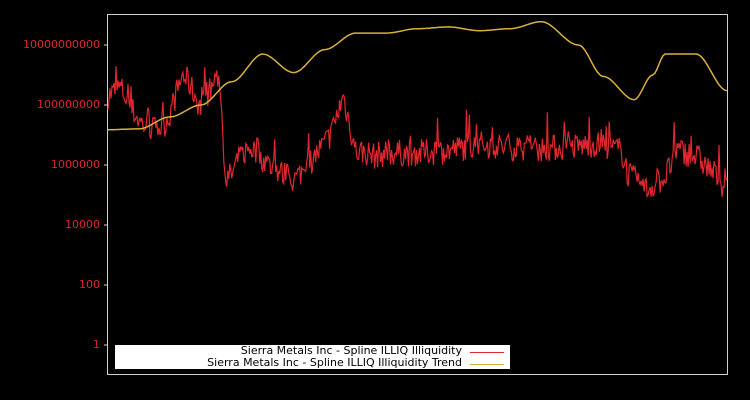  I want to click on y-tick-marks, so click(105, 195).